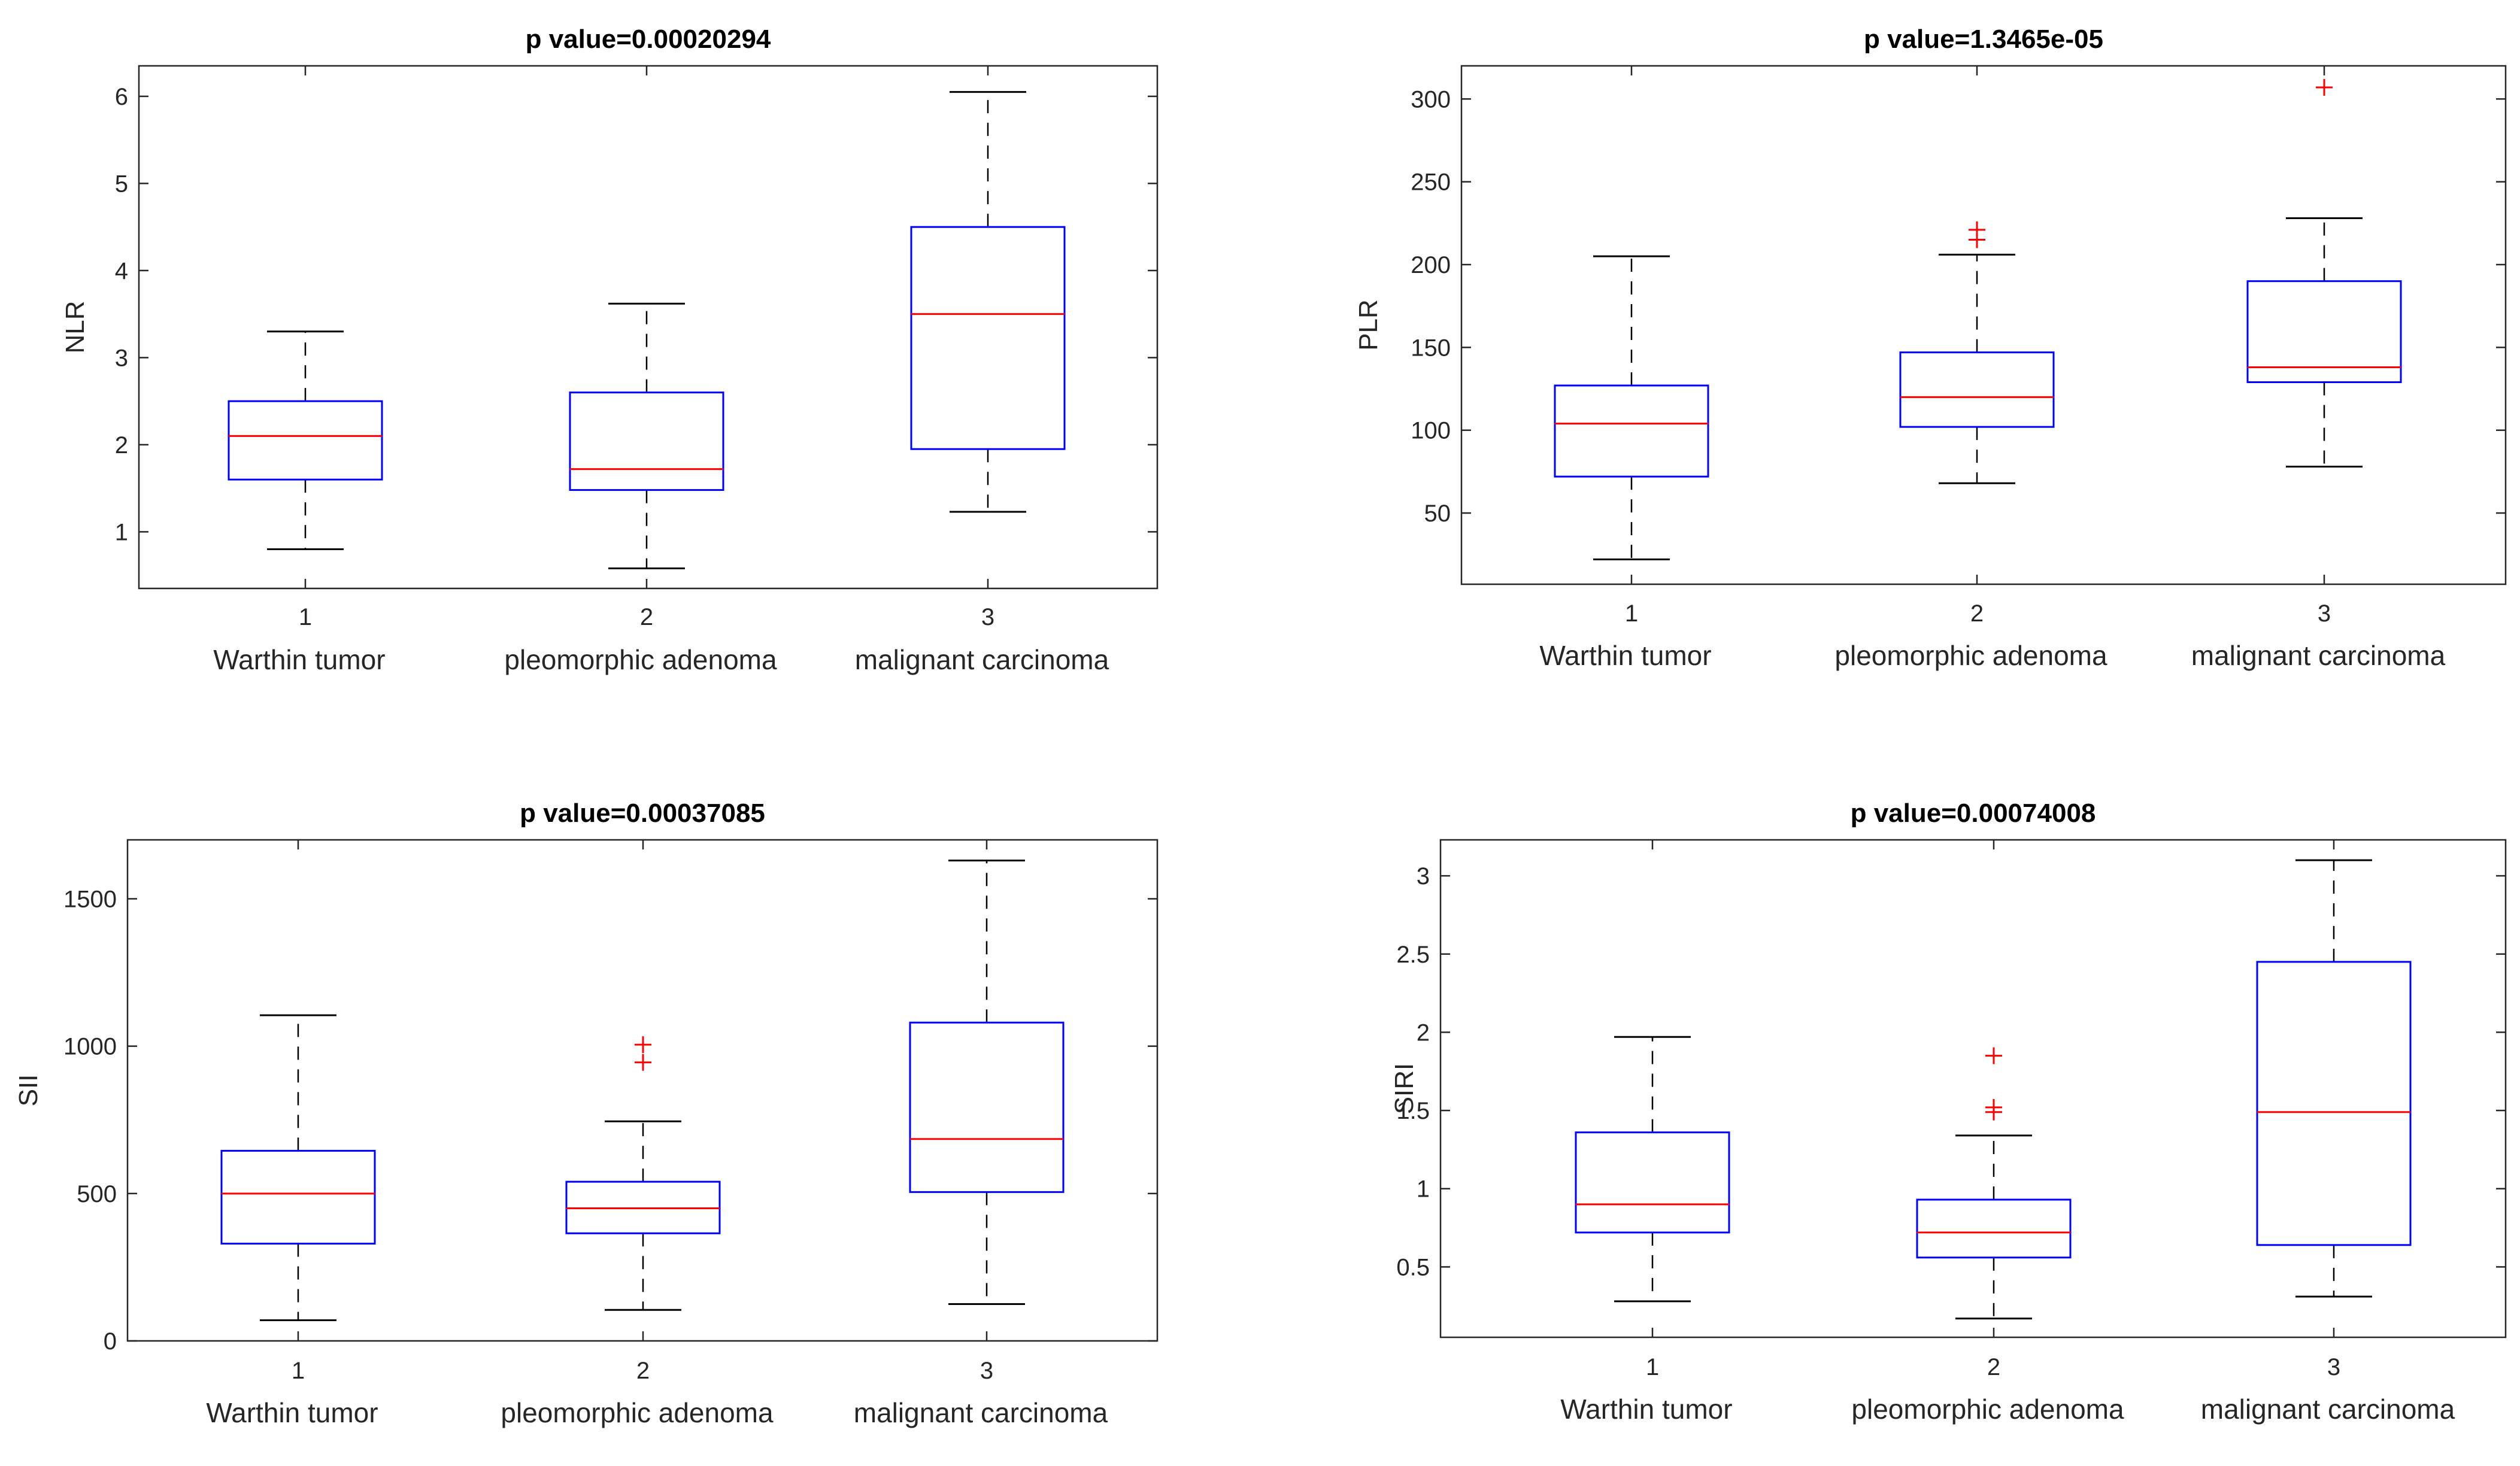 The height and width of the screenshot is (1466, 2520). What do you see at coordinates (643, 1371) in the screenshot?
I see `chart-sii-xtick-label: 2` at bounding box center [643, 1371].